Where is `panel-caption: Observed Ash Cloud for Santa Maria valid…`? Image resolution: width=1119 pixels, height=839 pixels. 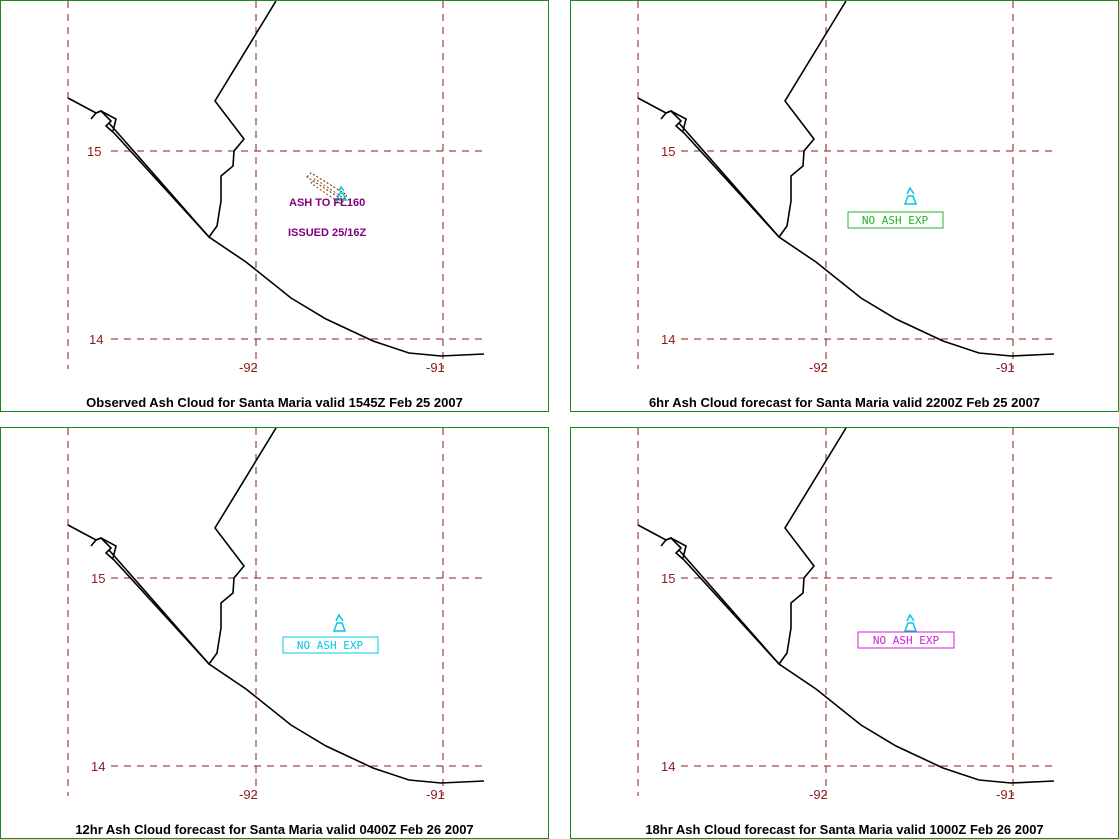
panel-caption: Observed Ash Cloud for Santa Maria valid… is located at coordinates (274, 402).